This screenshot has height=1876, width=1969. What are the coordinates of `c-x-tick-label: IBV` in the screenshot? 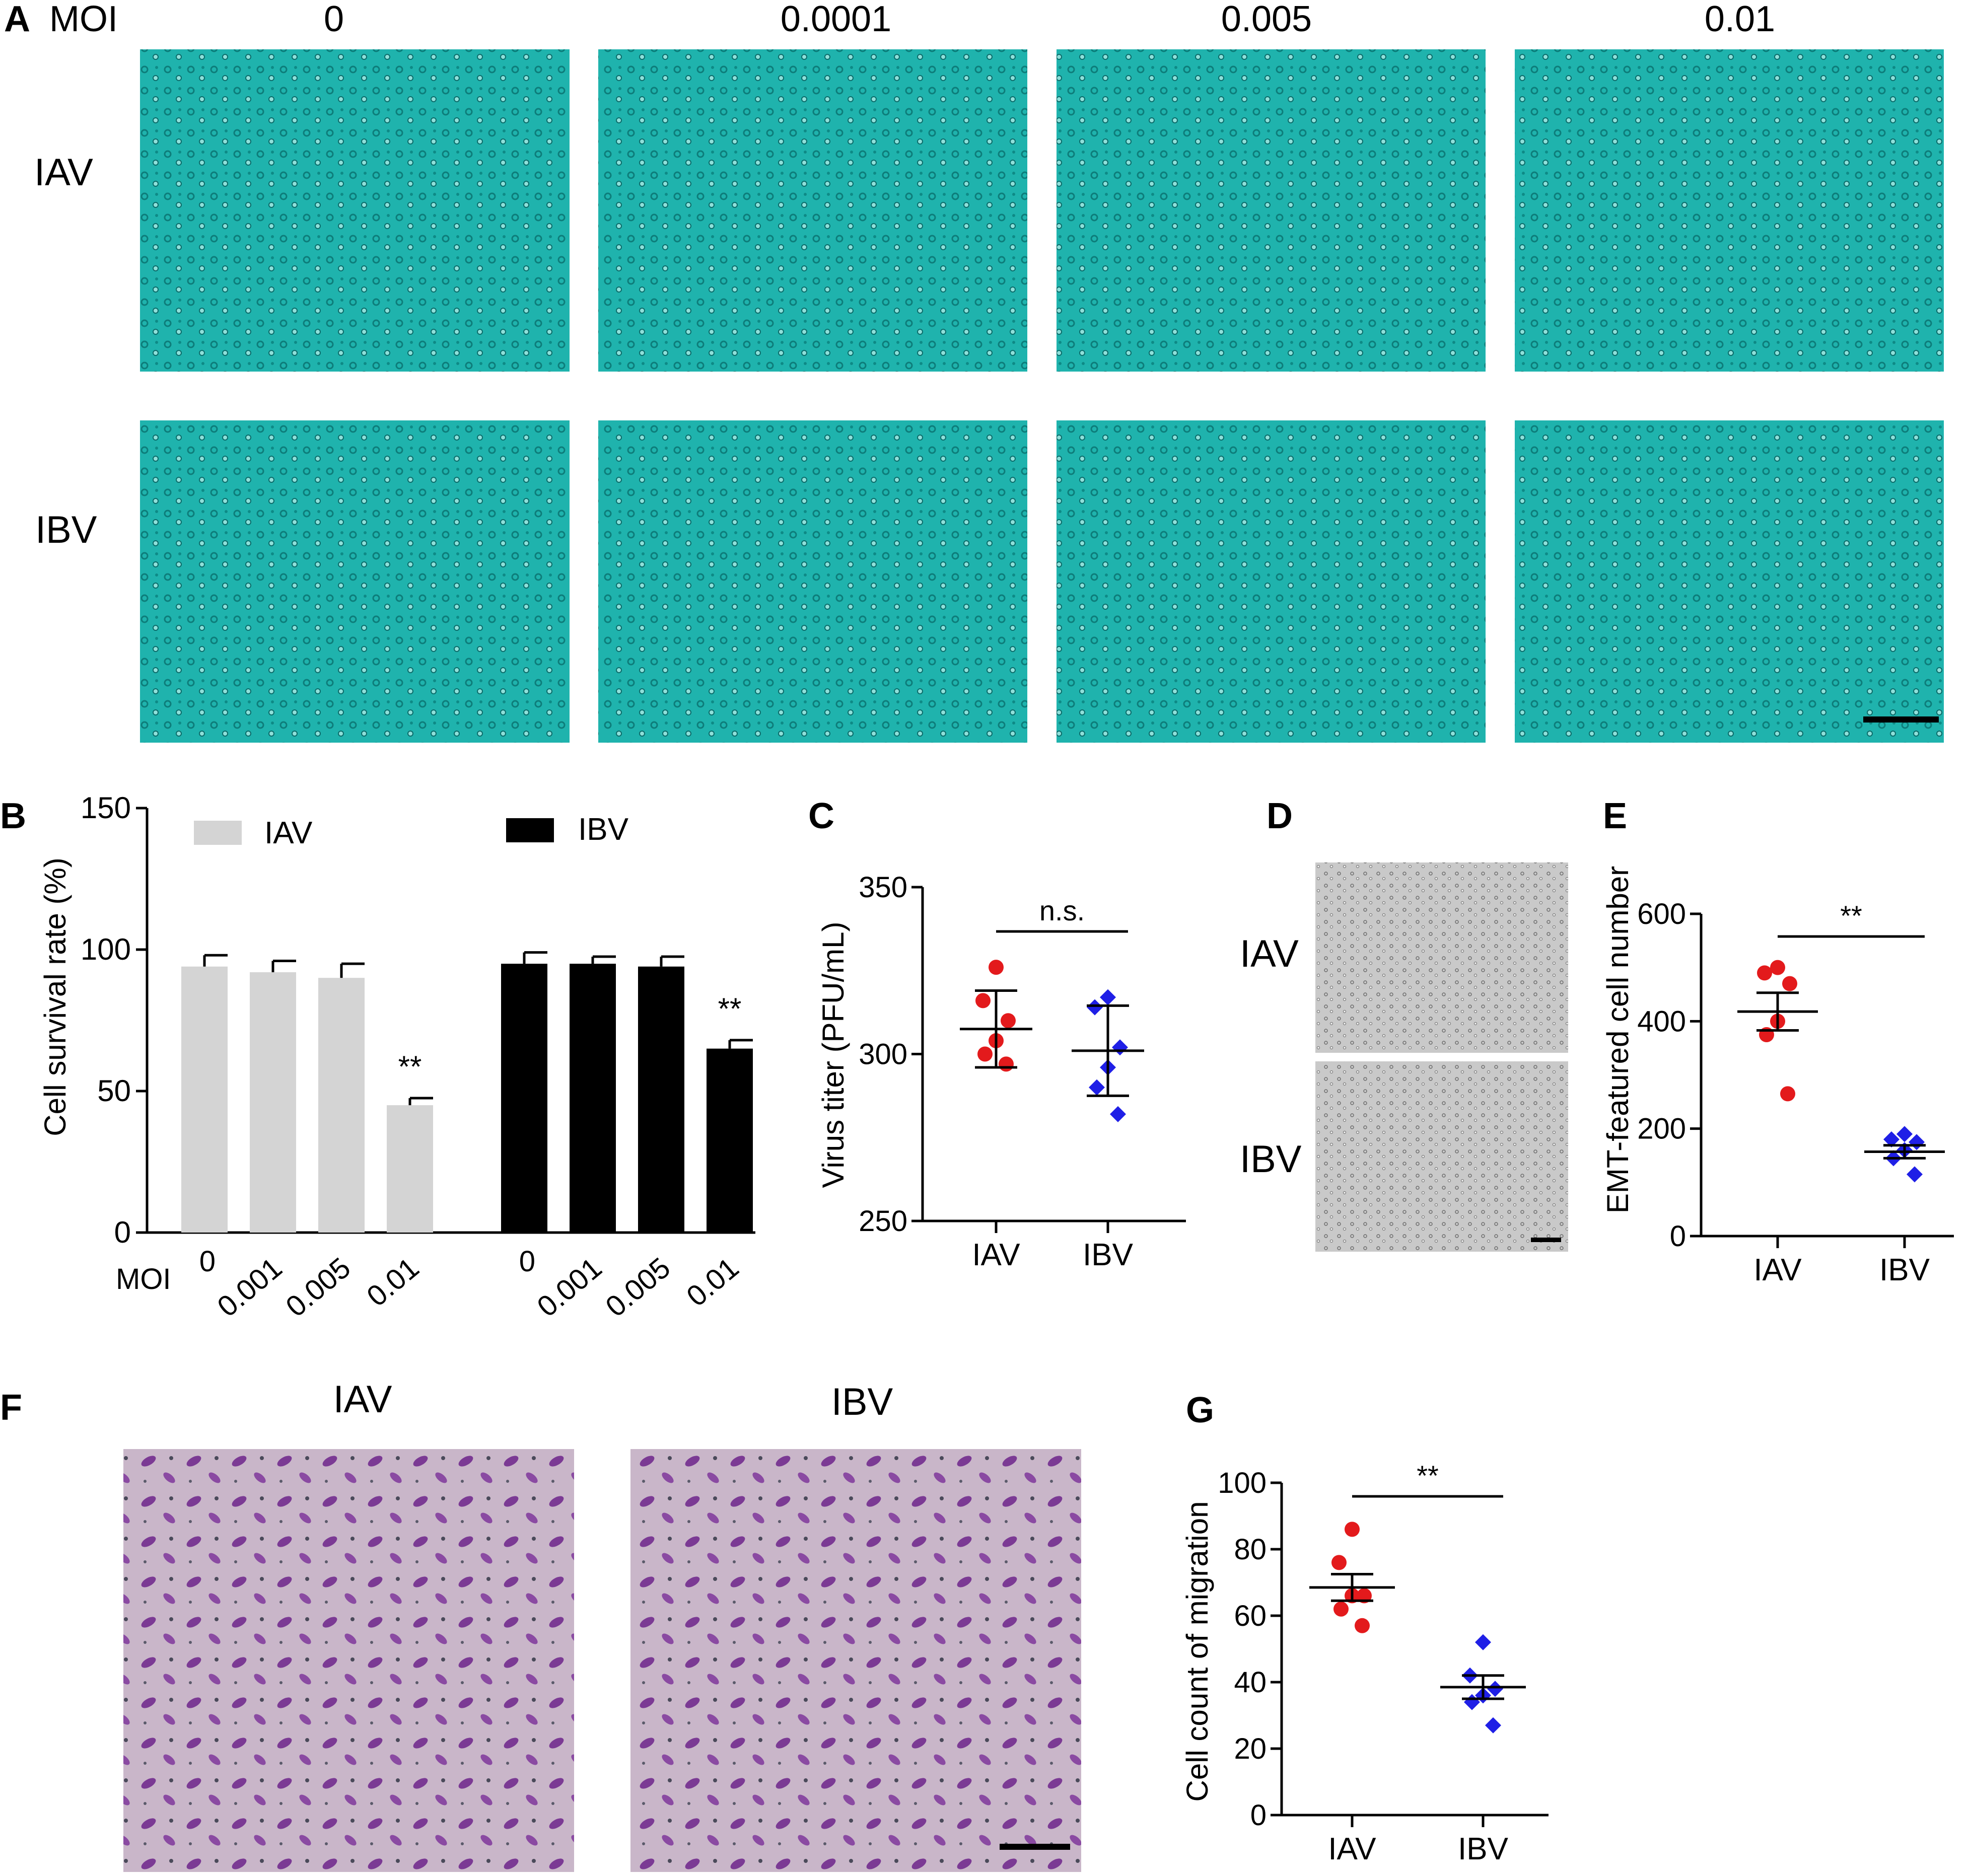 It's located at (1108, 1255).